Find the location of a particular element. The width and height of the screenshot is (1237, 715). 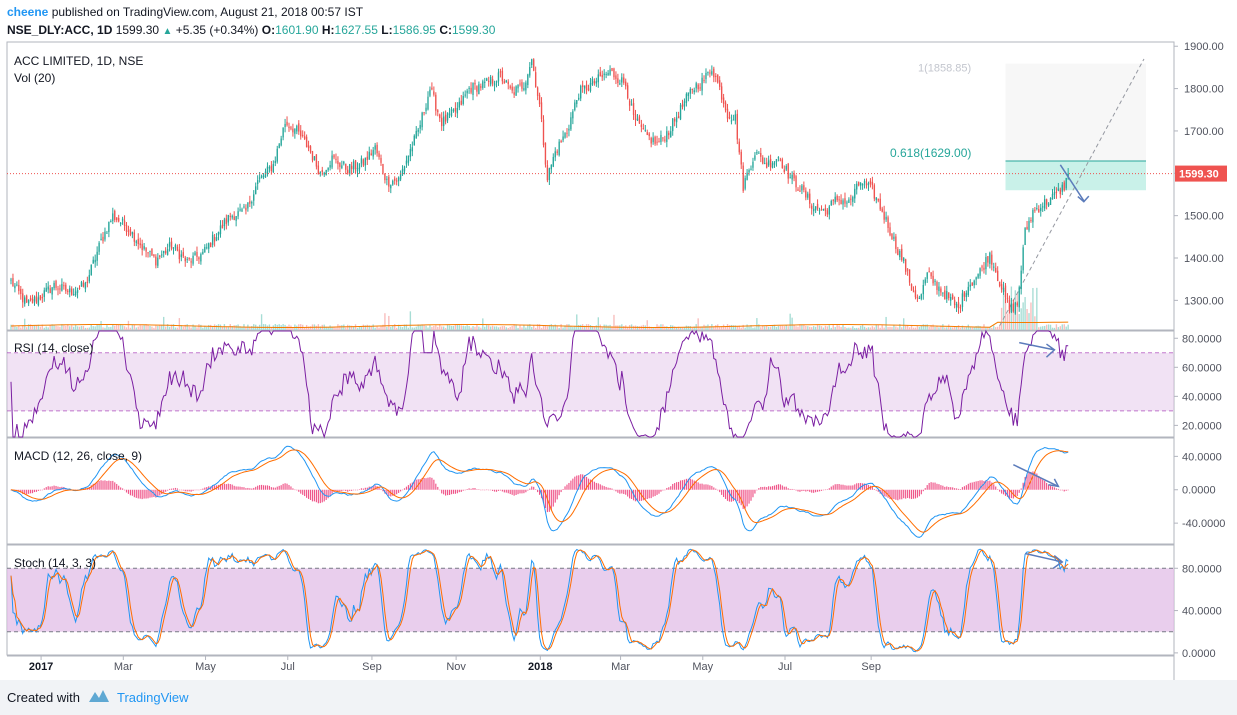

author-link: cheene is located at coordinates (28, 12).